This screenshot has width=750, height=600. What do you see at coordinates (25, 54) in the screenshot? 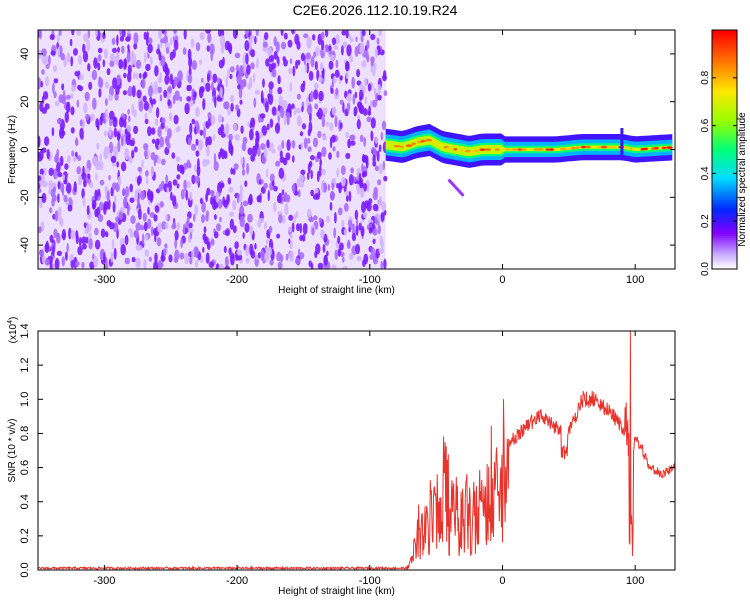
I see `spectrogram-ytick-label: 40` at bounding box center [25, 54].